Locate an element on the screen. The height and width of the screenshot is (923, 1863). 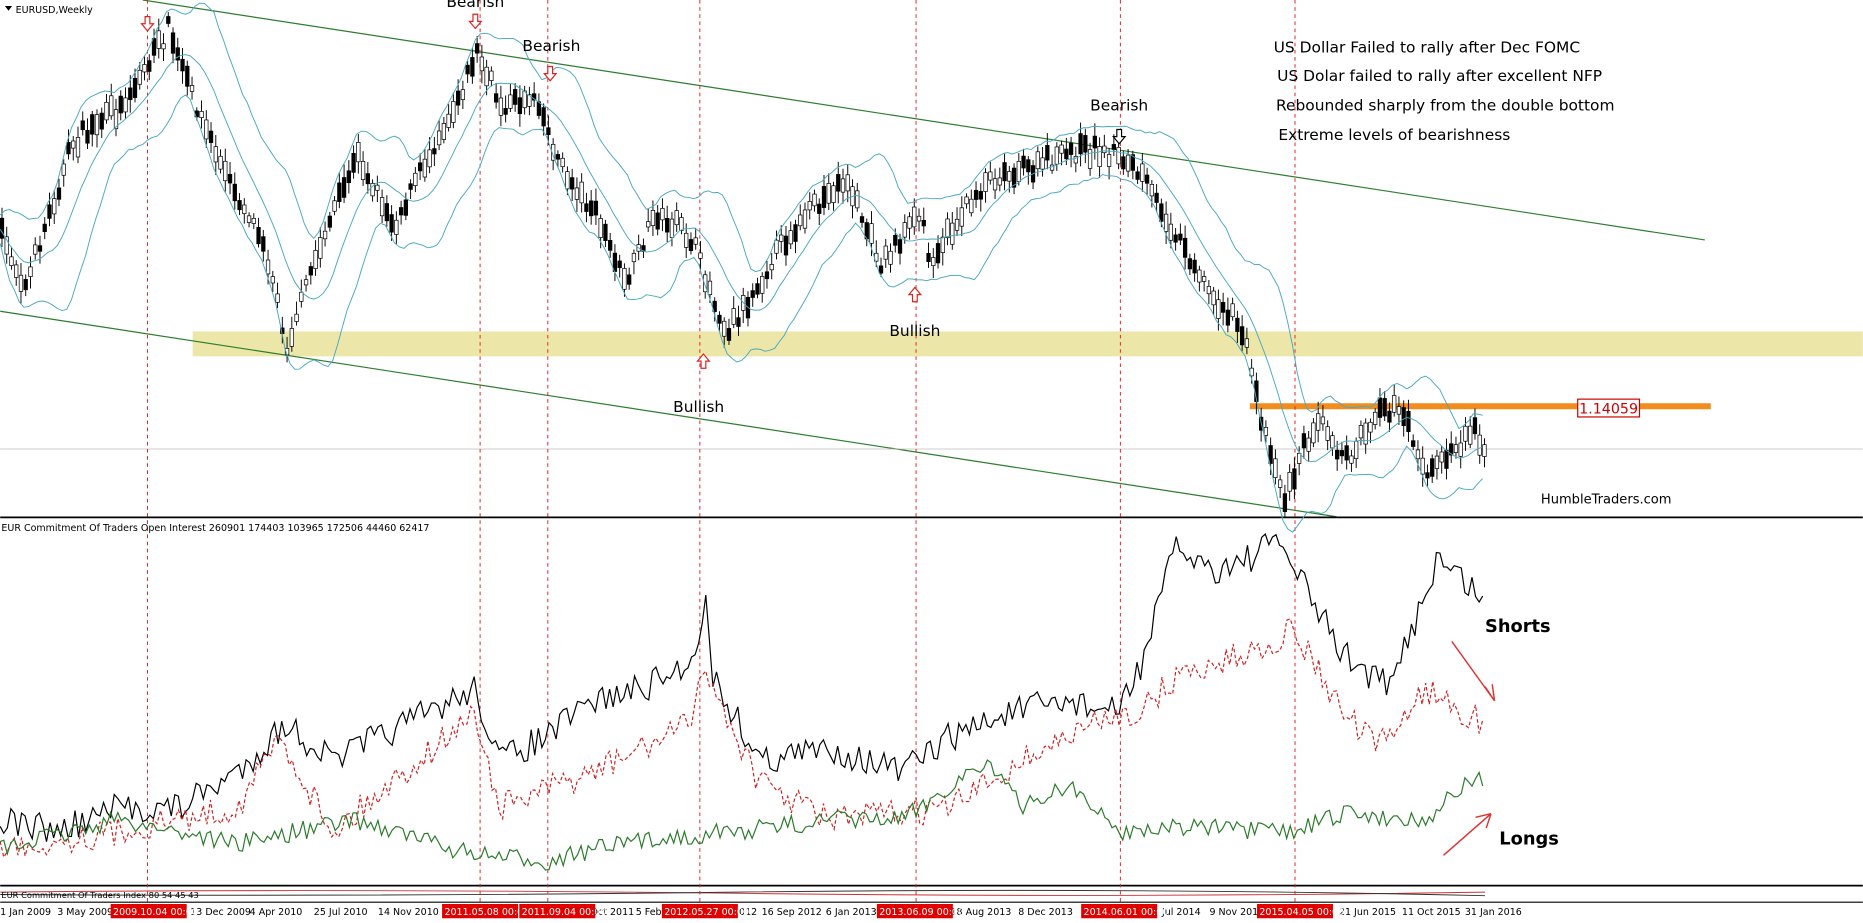
time-label: 012 is located at coordinates (748, 912).